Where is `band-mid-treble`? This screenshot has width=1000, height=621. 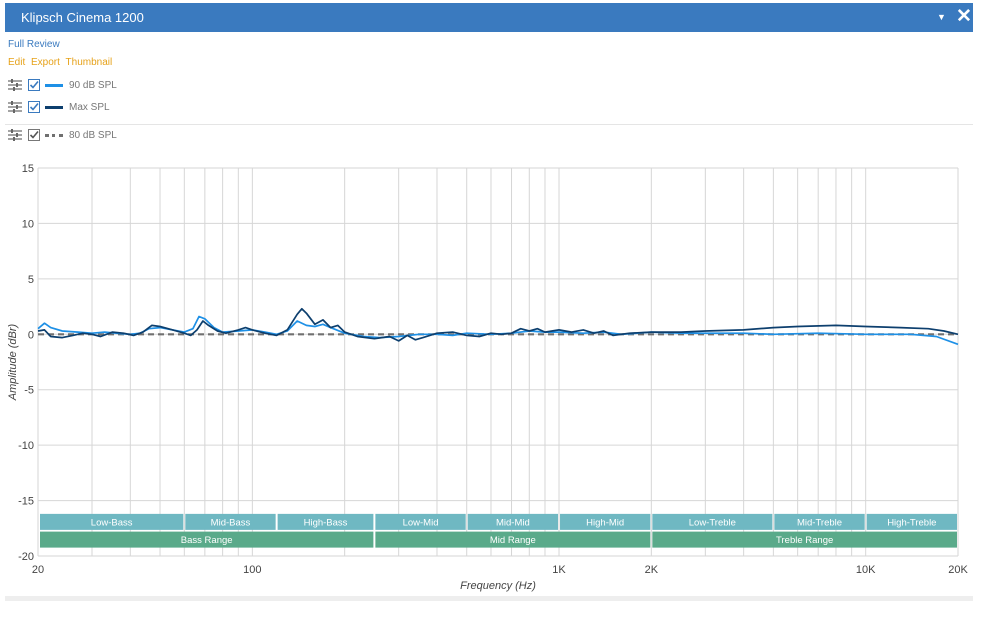 band-mid-treble is located at coordinates (819, 521).